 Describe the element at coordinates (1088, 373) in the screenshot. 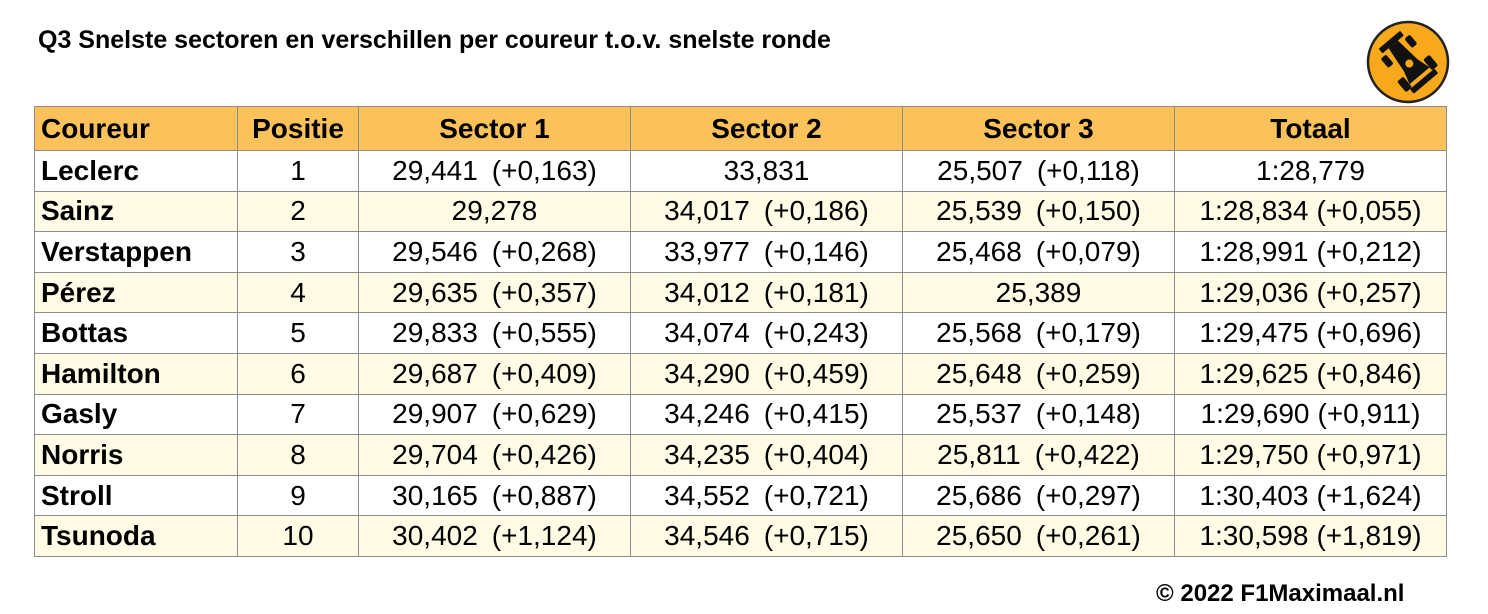

I see `sector-3-delta: (+0,259)` at that location.